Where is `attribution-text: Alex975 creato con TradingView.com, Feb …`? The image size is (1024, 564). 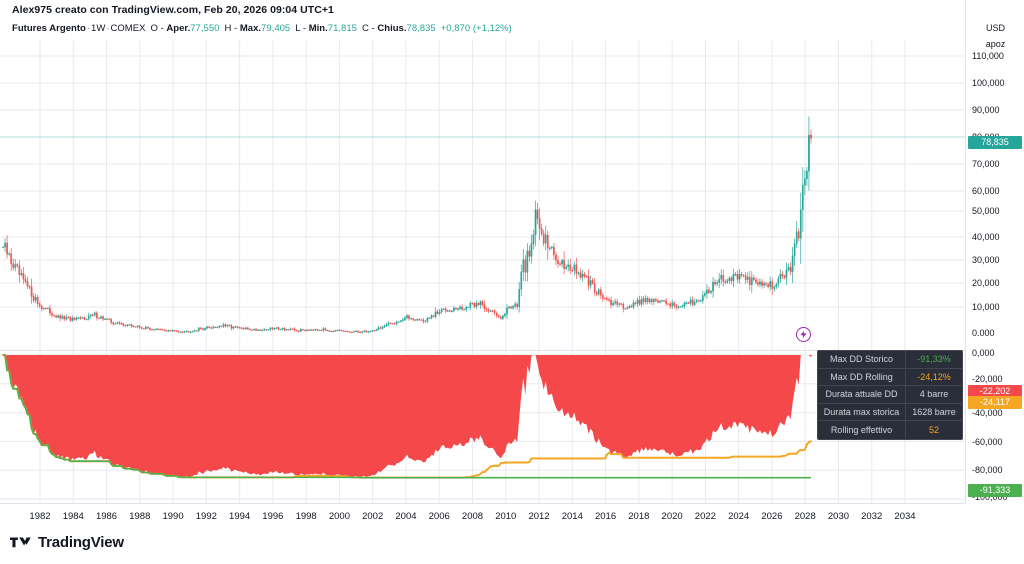
attribution-text: Alex975 creato con TradingView.com, Feb … is located at coordinates (173, 10).